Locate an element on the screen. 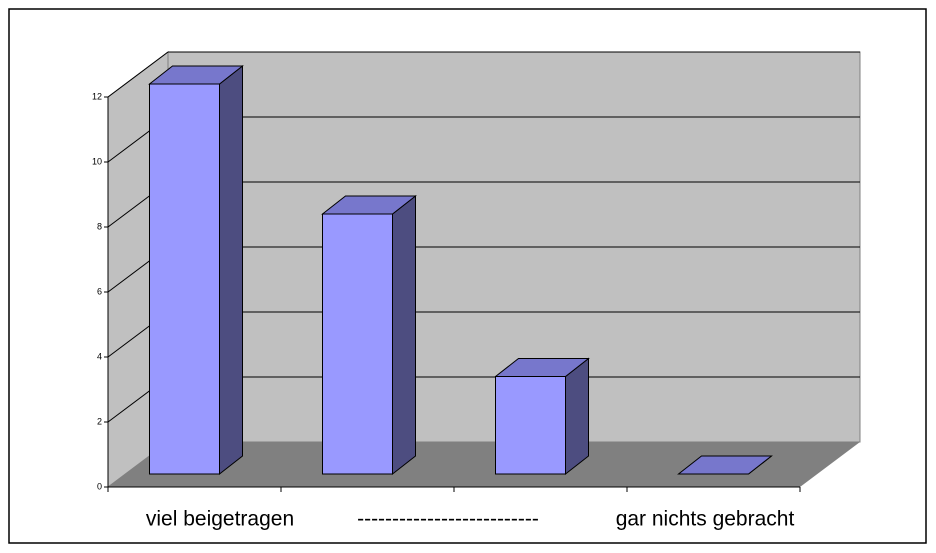 This screenshot has height=553, width=936. y-tick-label: 10 is located at coordinates (97, 161).